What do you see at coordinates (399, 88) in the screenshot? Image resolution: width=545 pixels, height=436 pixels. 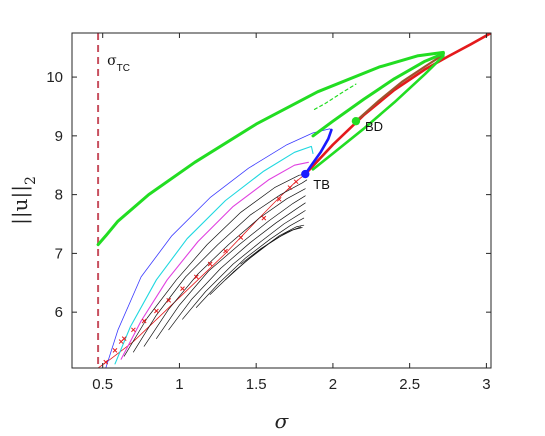 I see `series-upper-branch-brown` at bounding box center [399, 88].